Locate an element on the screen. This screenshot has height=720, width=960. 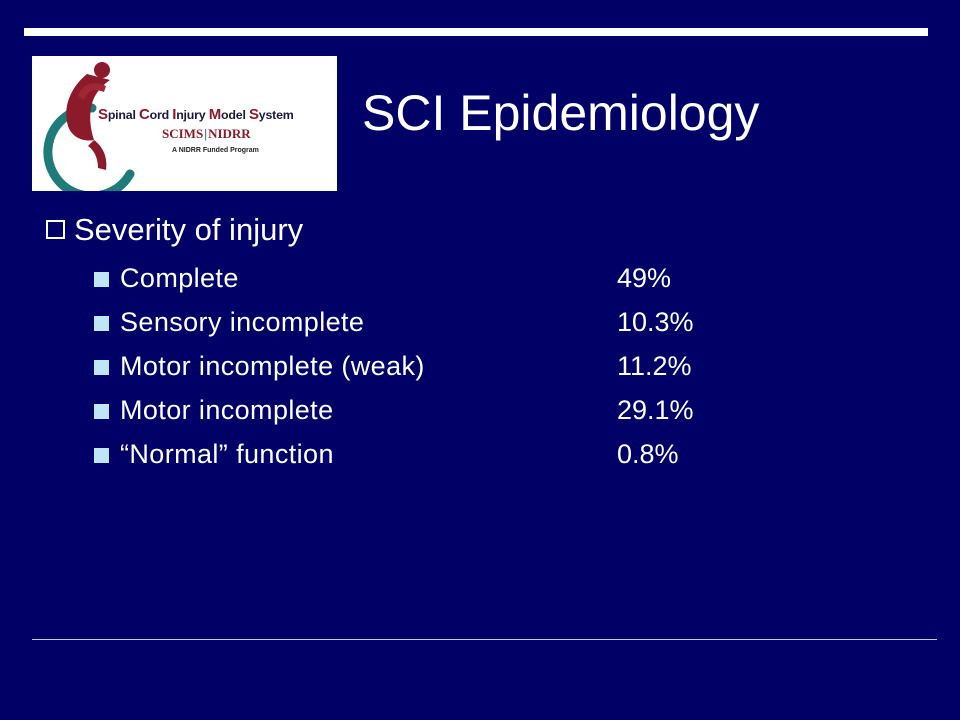
list-item: Motor incomplete (weak) 11.2% is located at coordinates (414, 371).